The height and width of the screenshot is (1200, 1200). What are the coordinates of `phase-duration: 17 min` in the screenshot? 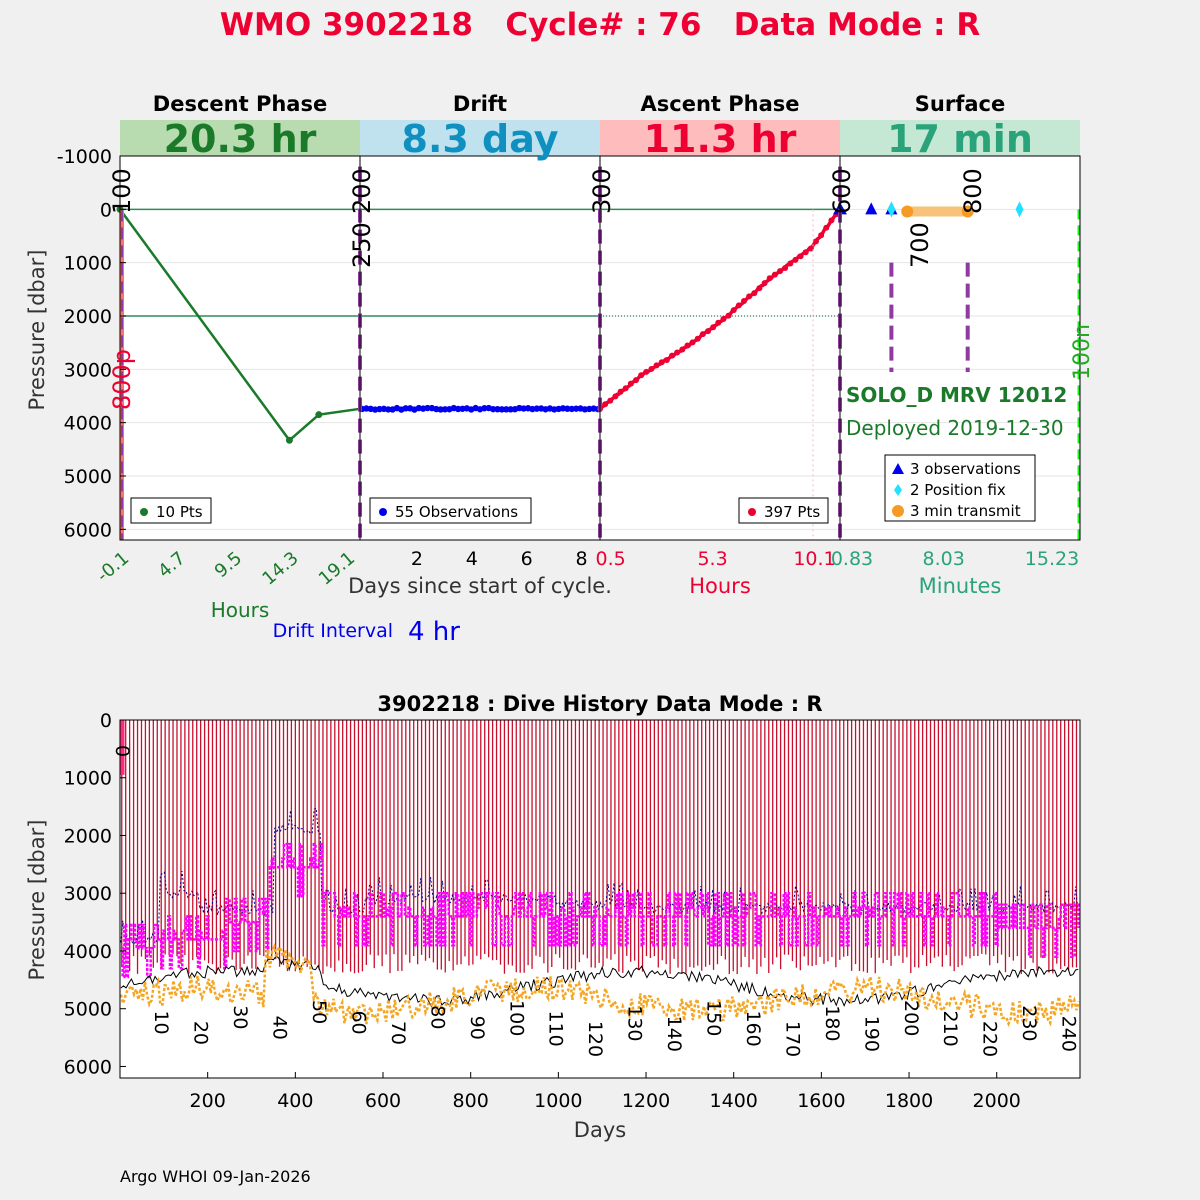 It's located at (960, 139).